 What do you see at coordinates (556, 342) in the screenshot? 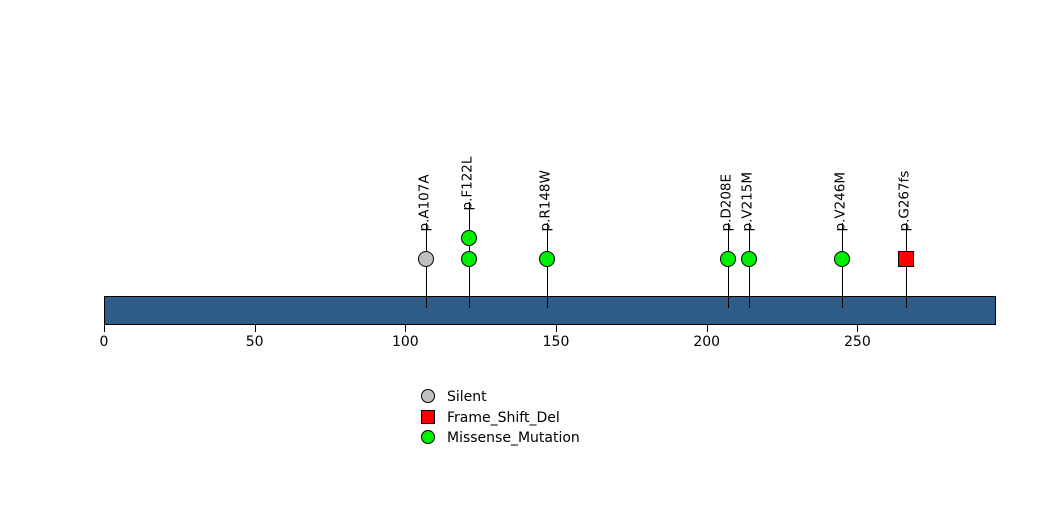
I see `axis-tick-label: 150` at bounding box center [556, 342].